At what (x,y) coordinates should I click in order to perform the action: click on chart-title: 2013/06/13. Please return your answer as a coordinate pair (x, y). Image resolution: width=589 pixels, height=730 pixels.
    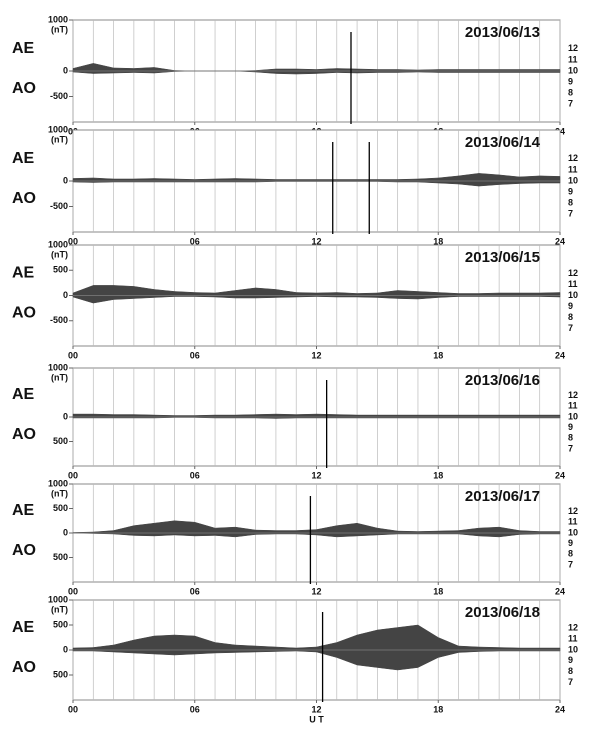
    Looking at the image, I should click on (502, 32).